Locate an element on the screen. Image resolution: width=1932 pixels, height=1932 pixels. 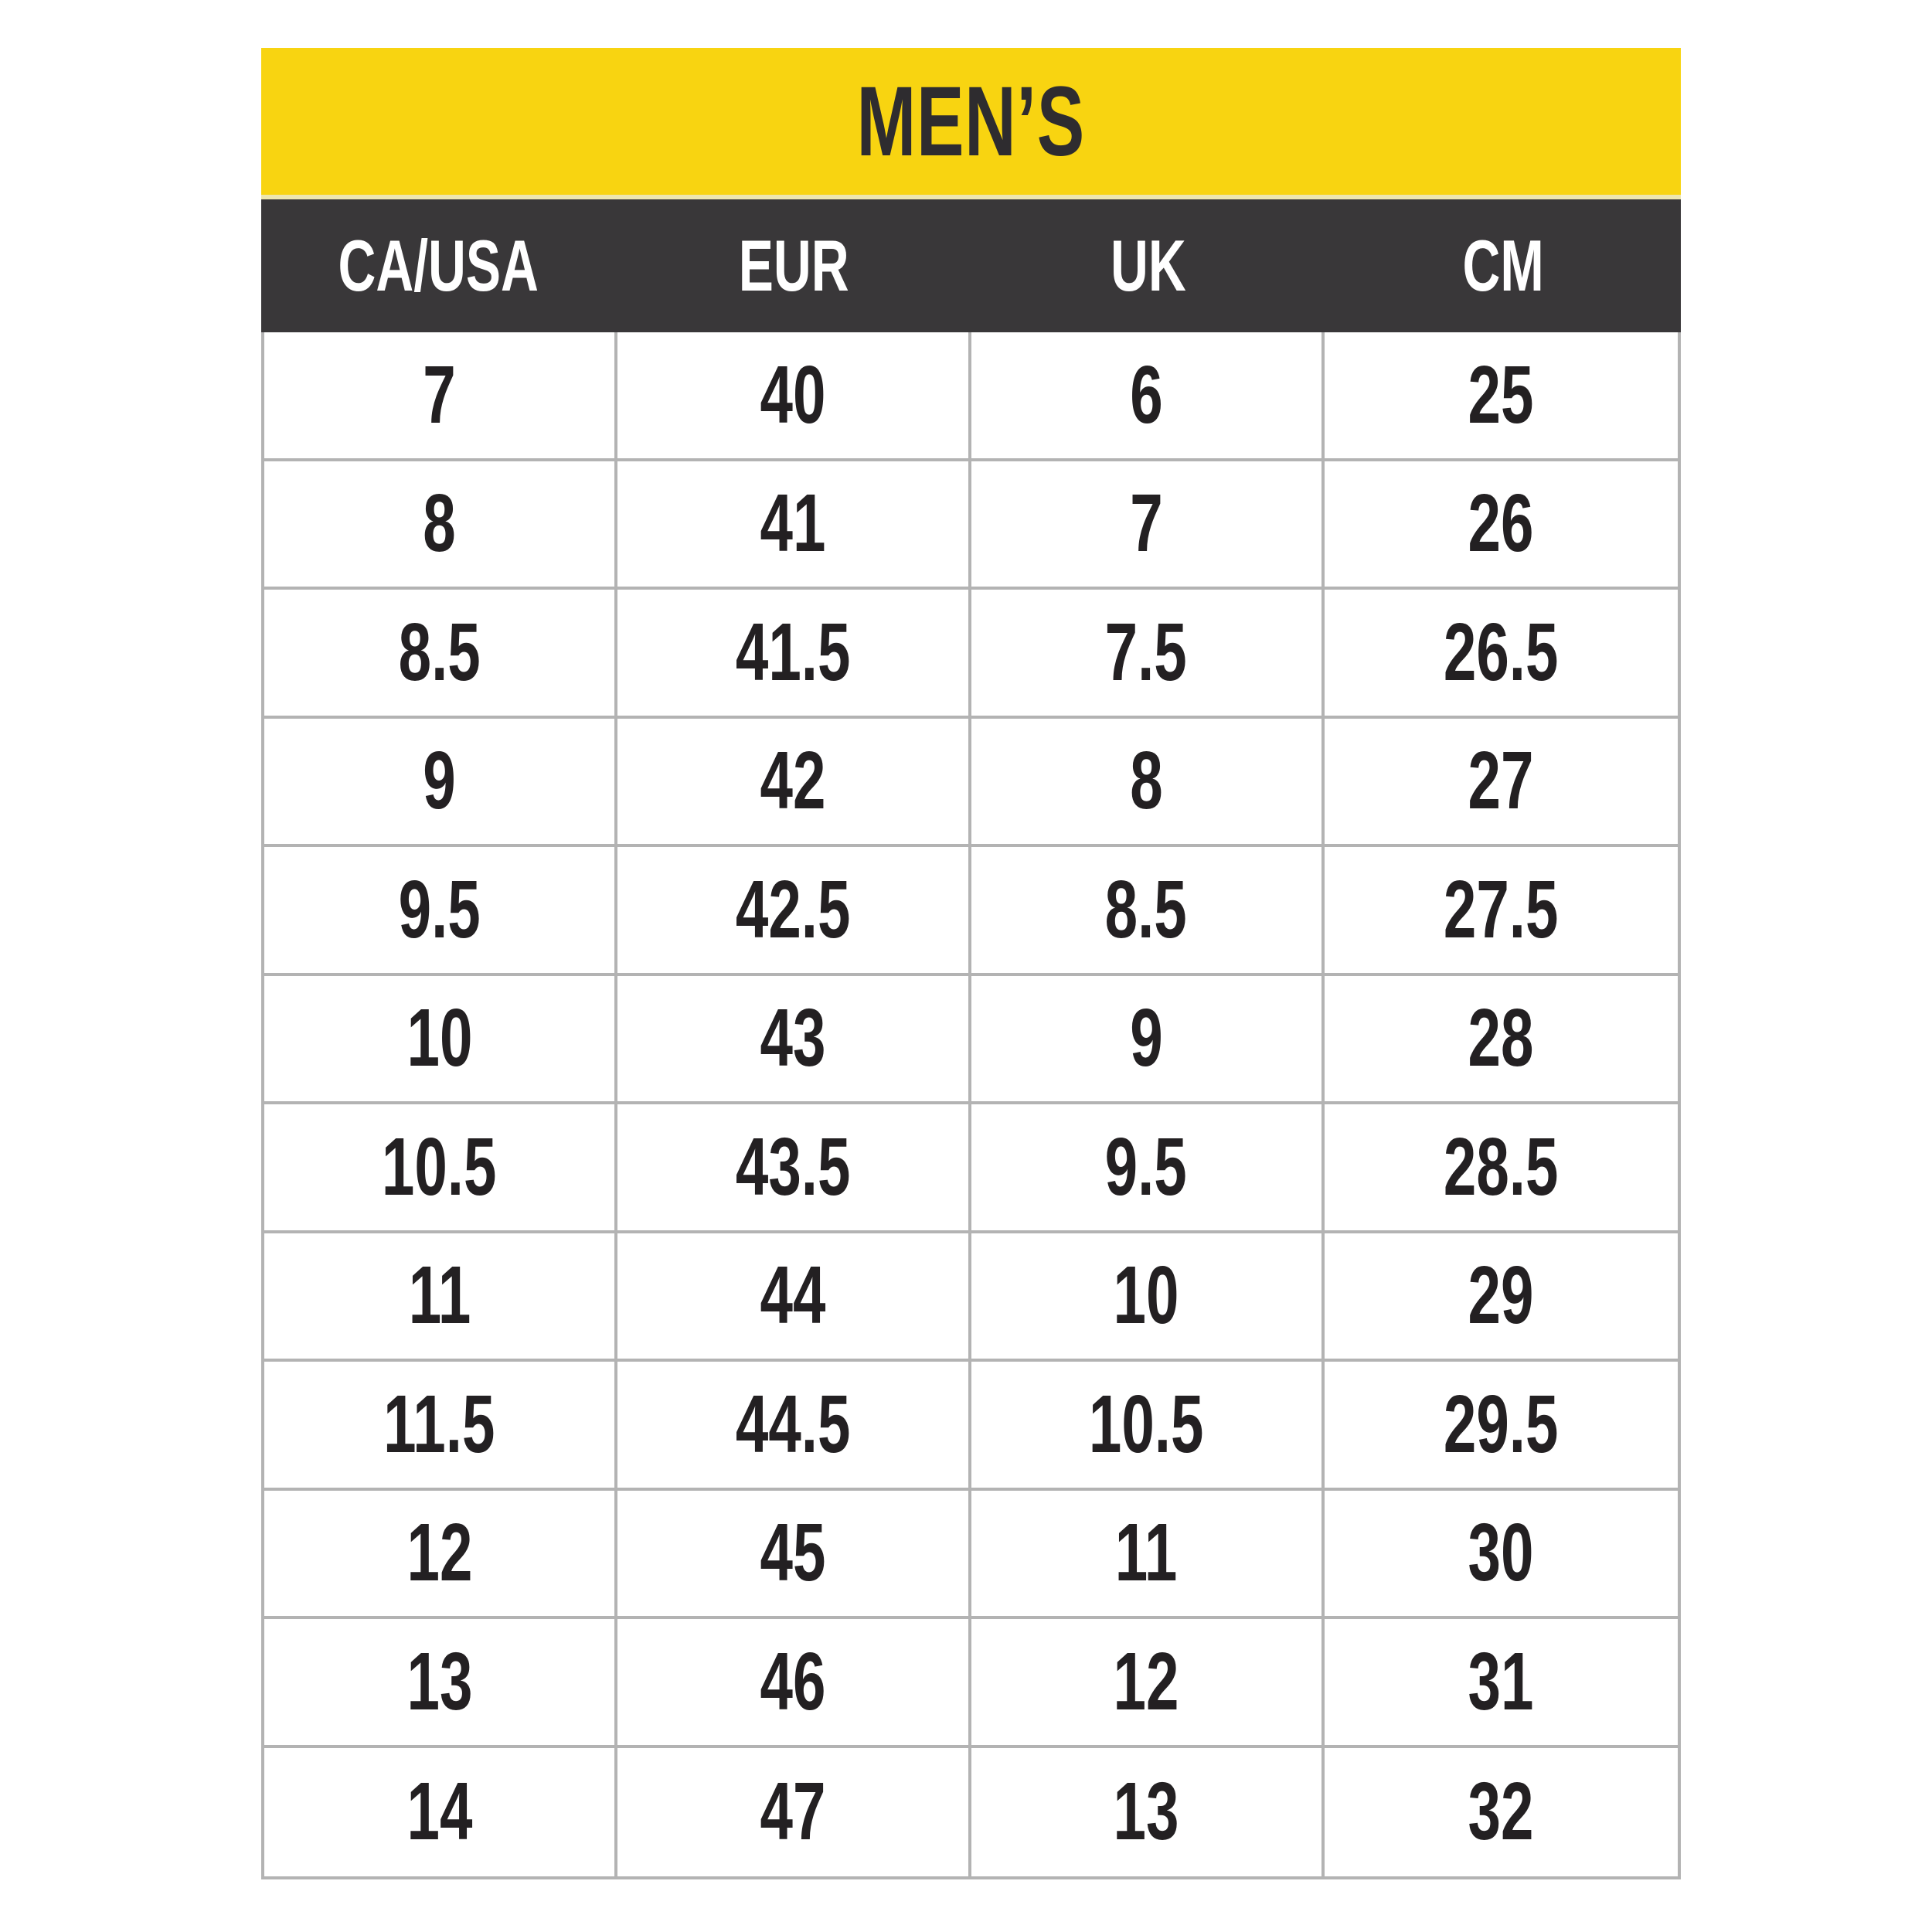
table-cell-value: 27 is located at coordinates (1501, 781).